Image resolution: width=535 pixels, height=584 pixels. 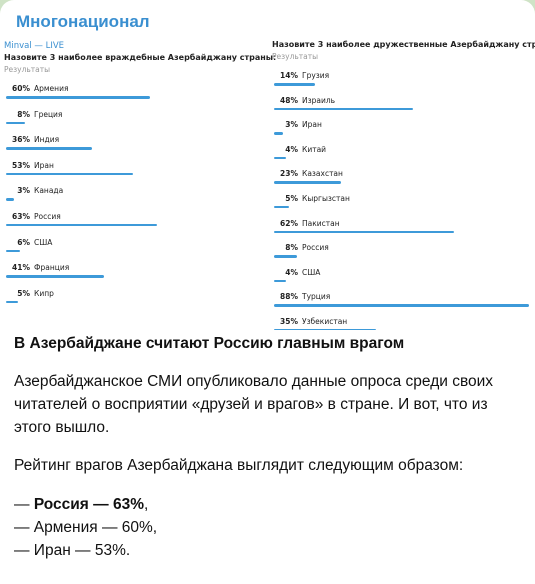 I want to click on poll-option: 3% Иран, so click(x=403, y=128).